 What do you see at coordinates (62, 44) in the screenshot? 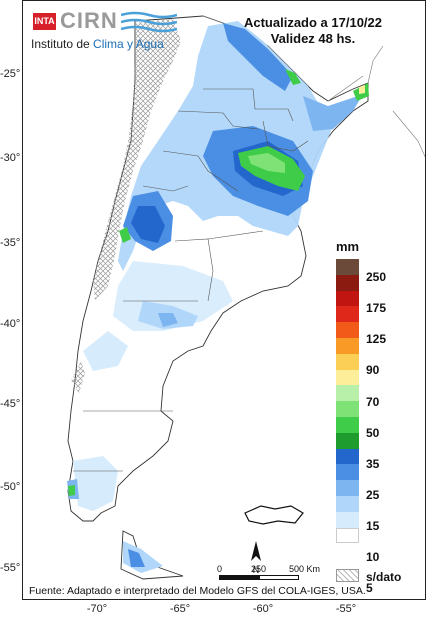
I see `logo-subtitle-prefix: Instituto de` at bounding box center [62, 44].